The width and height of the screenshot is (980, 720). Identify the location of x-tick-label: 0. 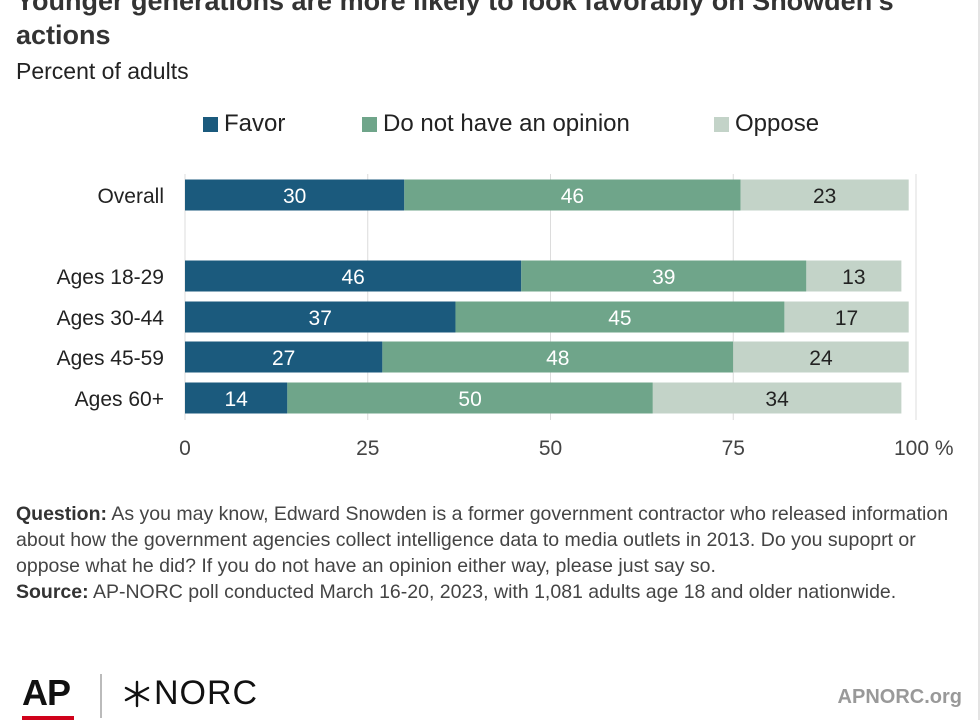
(185, 448).